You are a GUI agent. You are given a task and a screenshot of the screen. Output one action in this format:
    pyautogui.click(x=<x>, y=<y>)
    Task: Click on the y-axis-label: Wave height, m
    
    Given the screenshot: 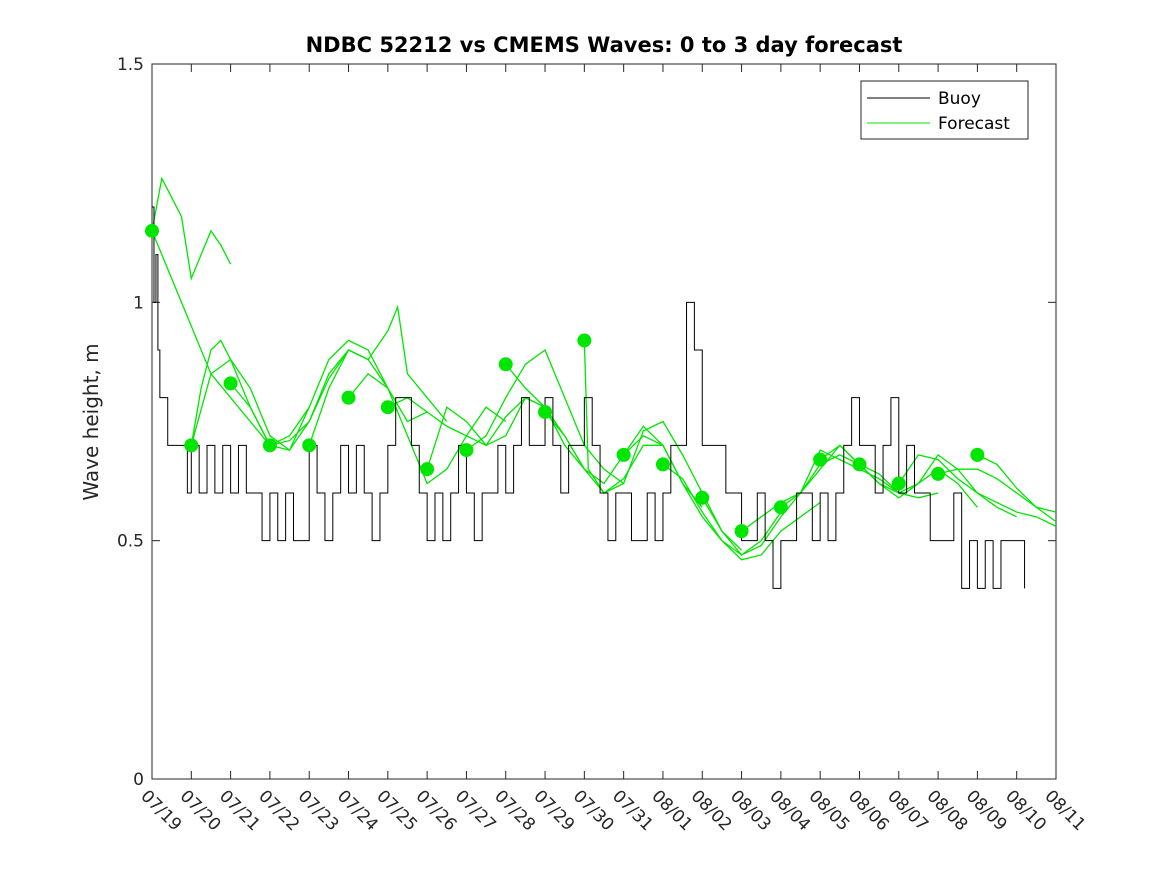 What is the action you would take?
    pyautogui.click(x=91, y=421)
    